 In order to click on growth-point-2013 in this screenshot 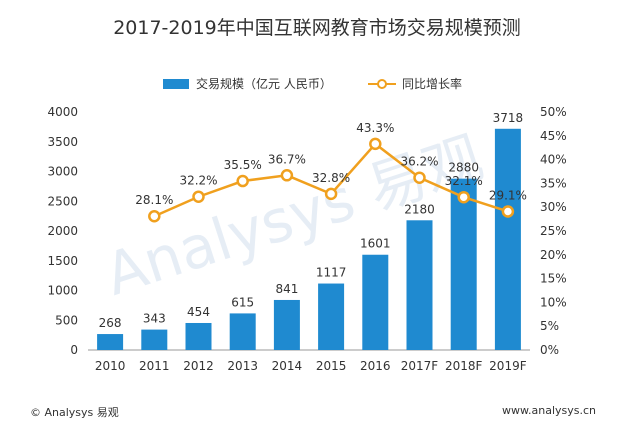, I will do `click(242, 181)`.